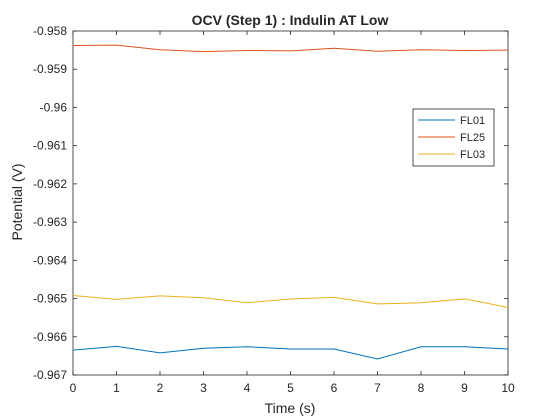 The height and width of the screenshot is (420, 560). What do you see at coordinates (50, 146) in the screenshot?
I see `y-tick-label: -0.961` at bounding box center [50, 146].